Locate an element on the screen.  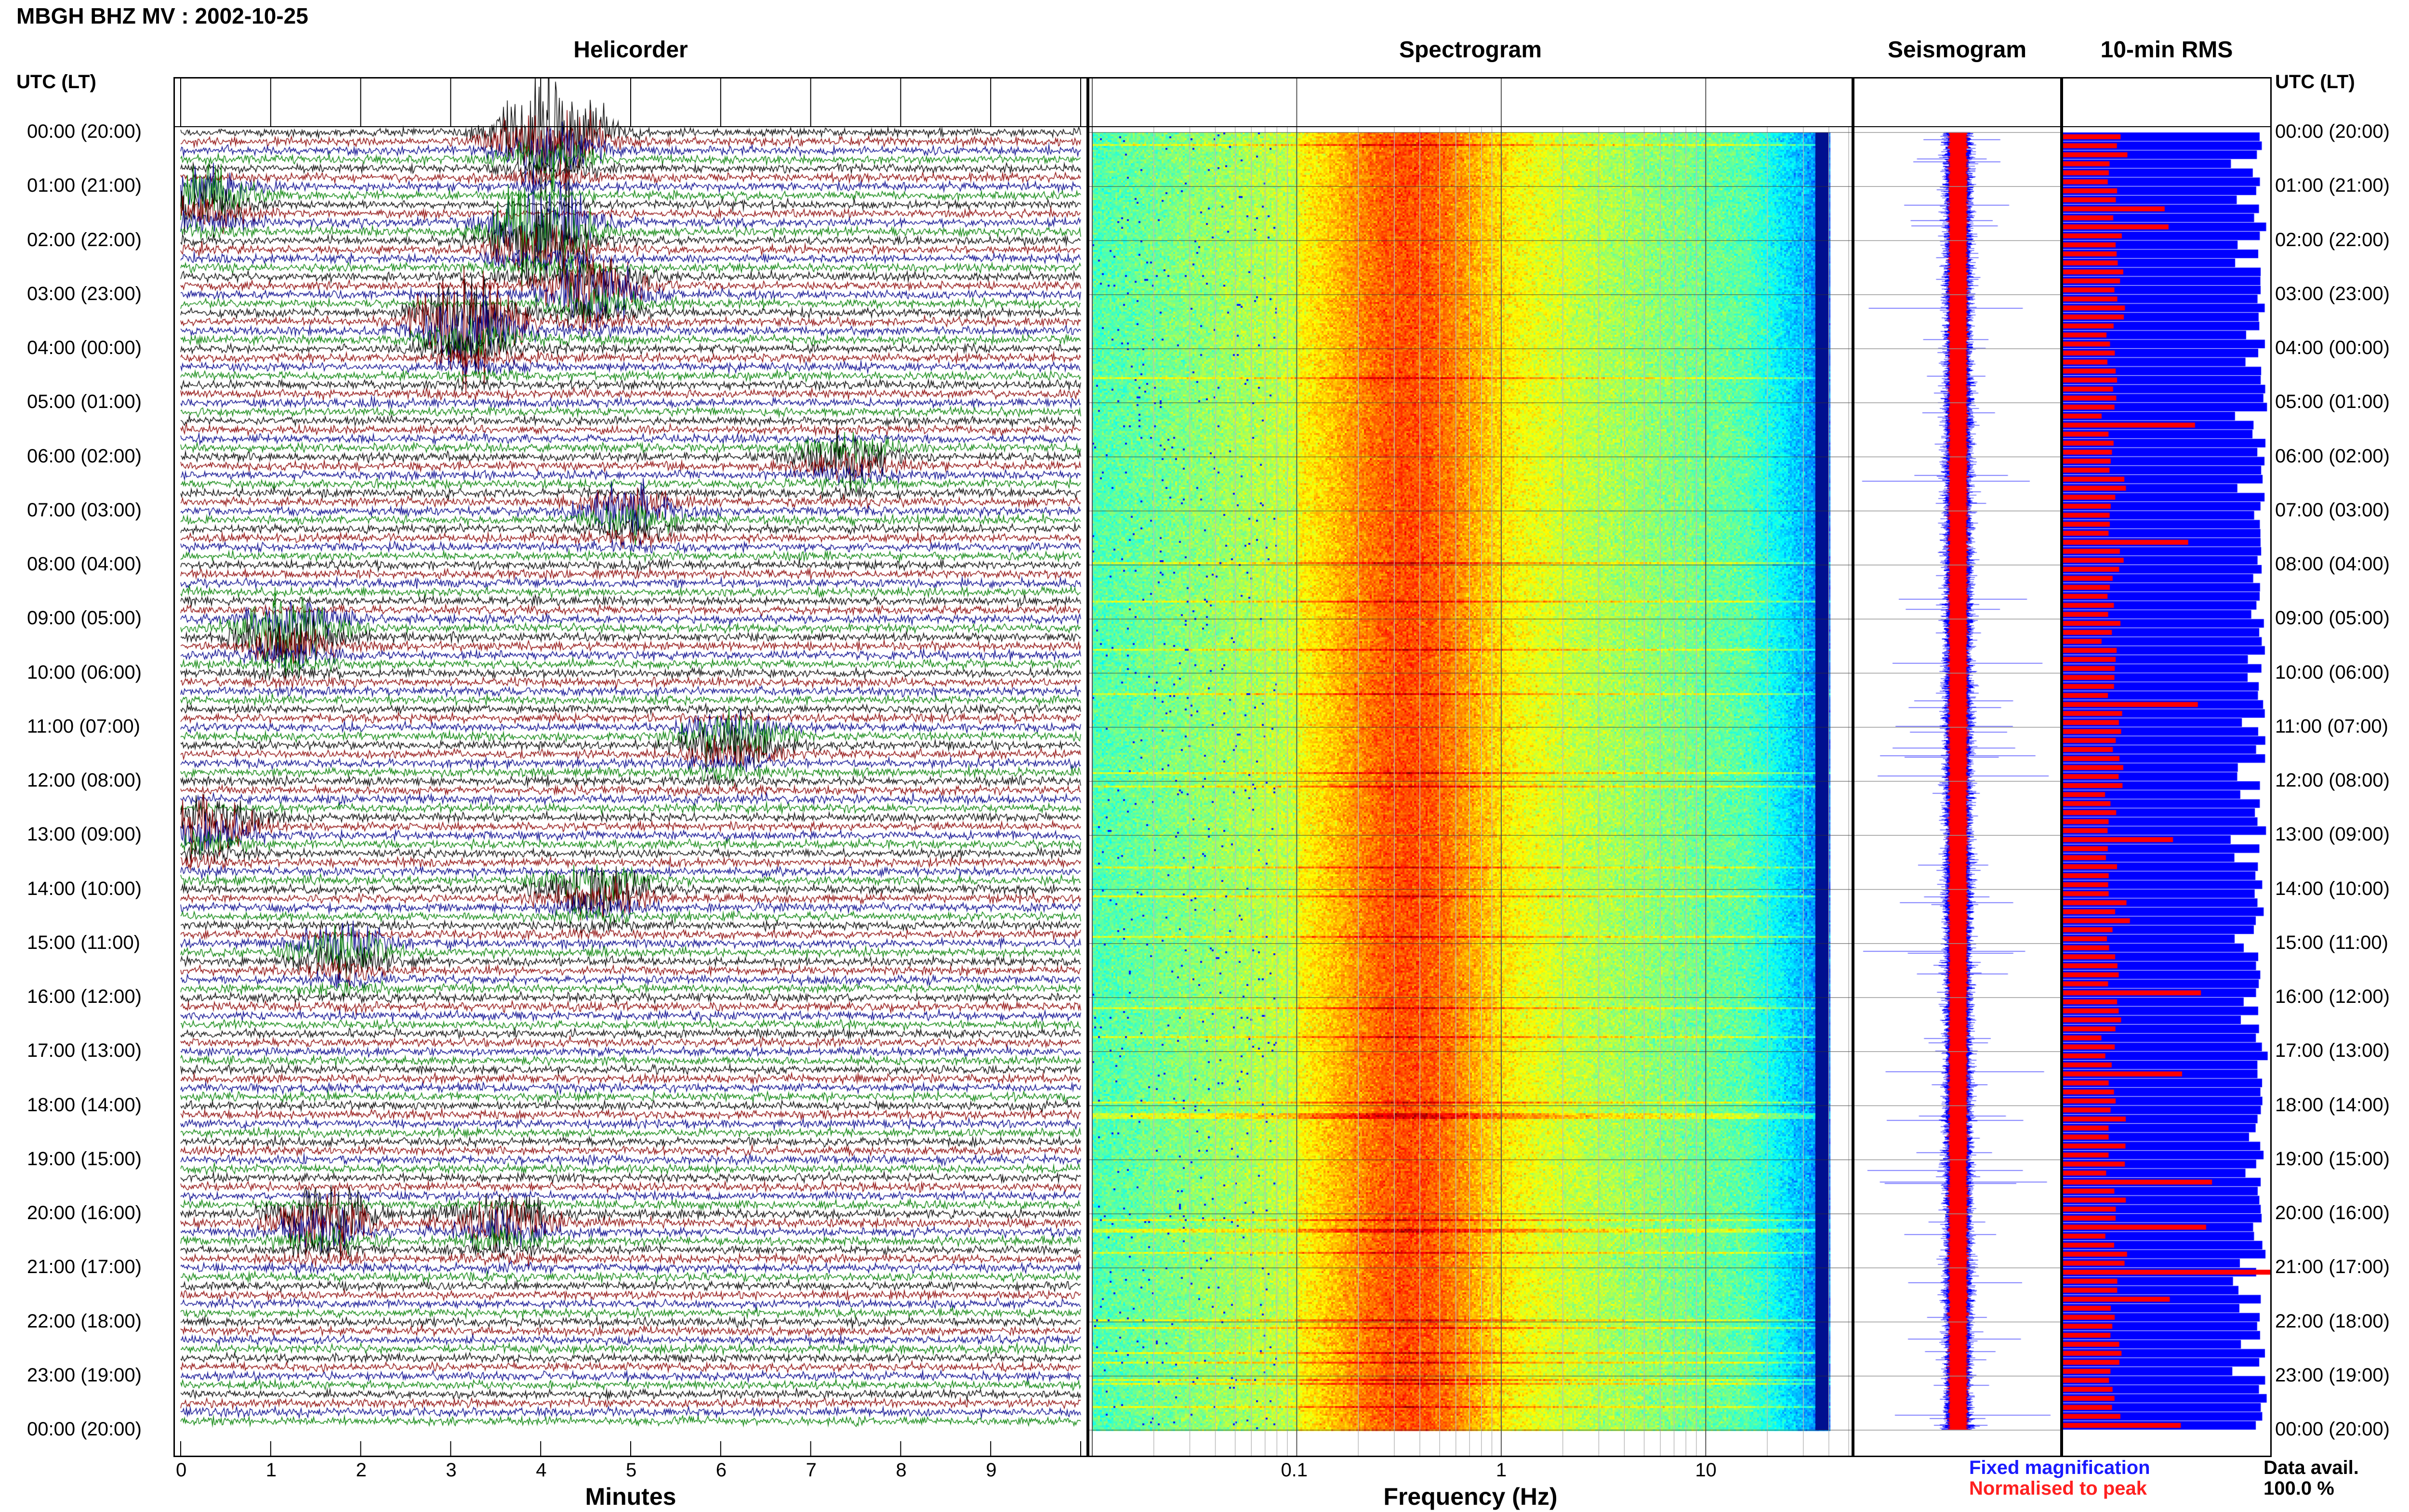
time-label-right: 21:00 (17:00) is located at coordinates (2332, 1267).